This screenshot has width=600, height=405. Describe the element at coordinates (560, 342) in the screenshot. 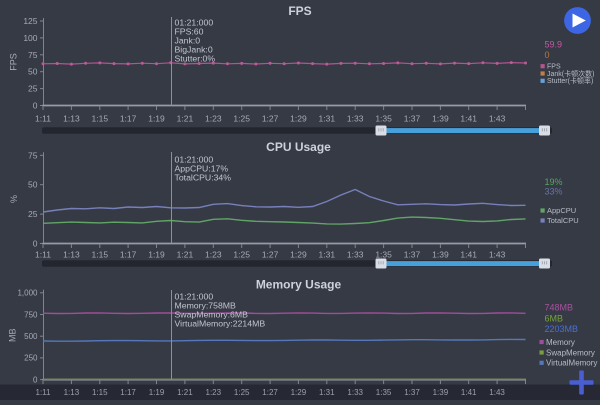

I see `svg-text: Memory` at that location.